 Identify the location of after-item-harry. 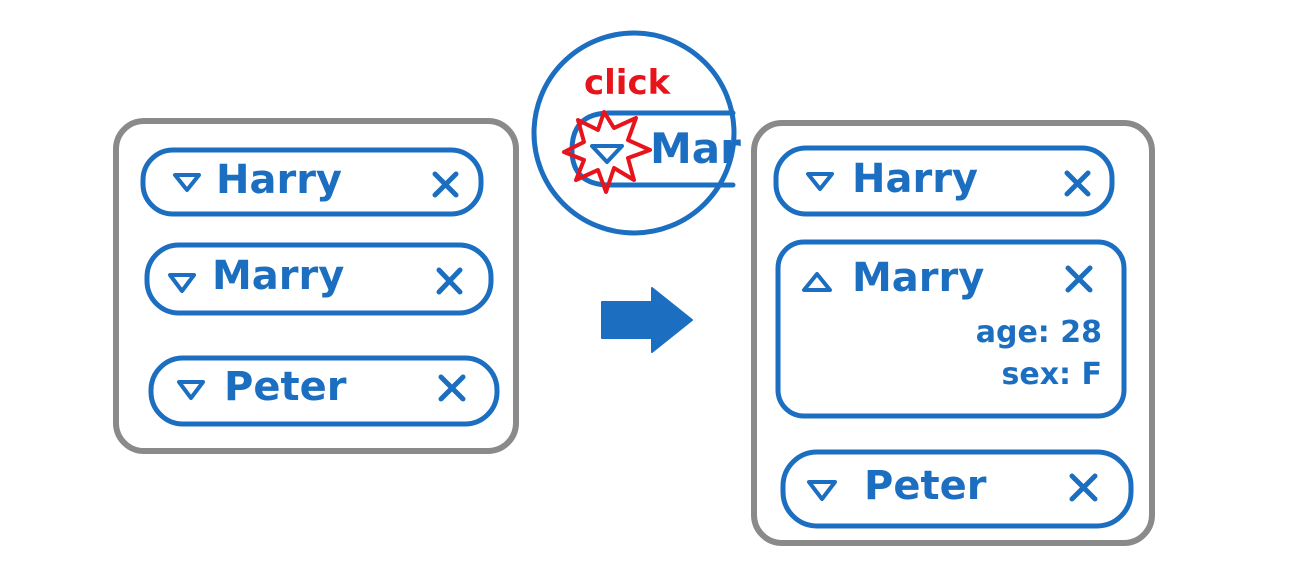
(944, 181).